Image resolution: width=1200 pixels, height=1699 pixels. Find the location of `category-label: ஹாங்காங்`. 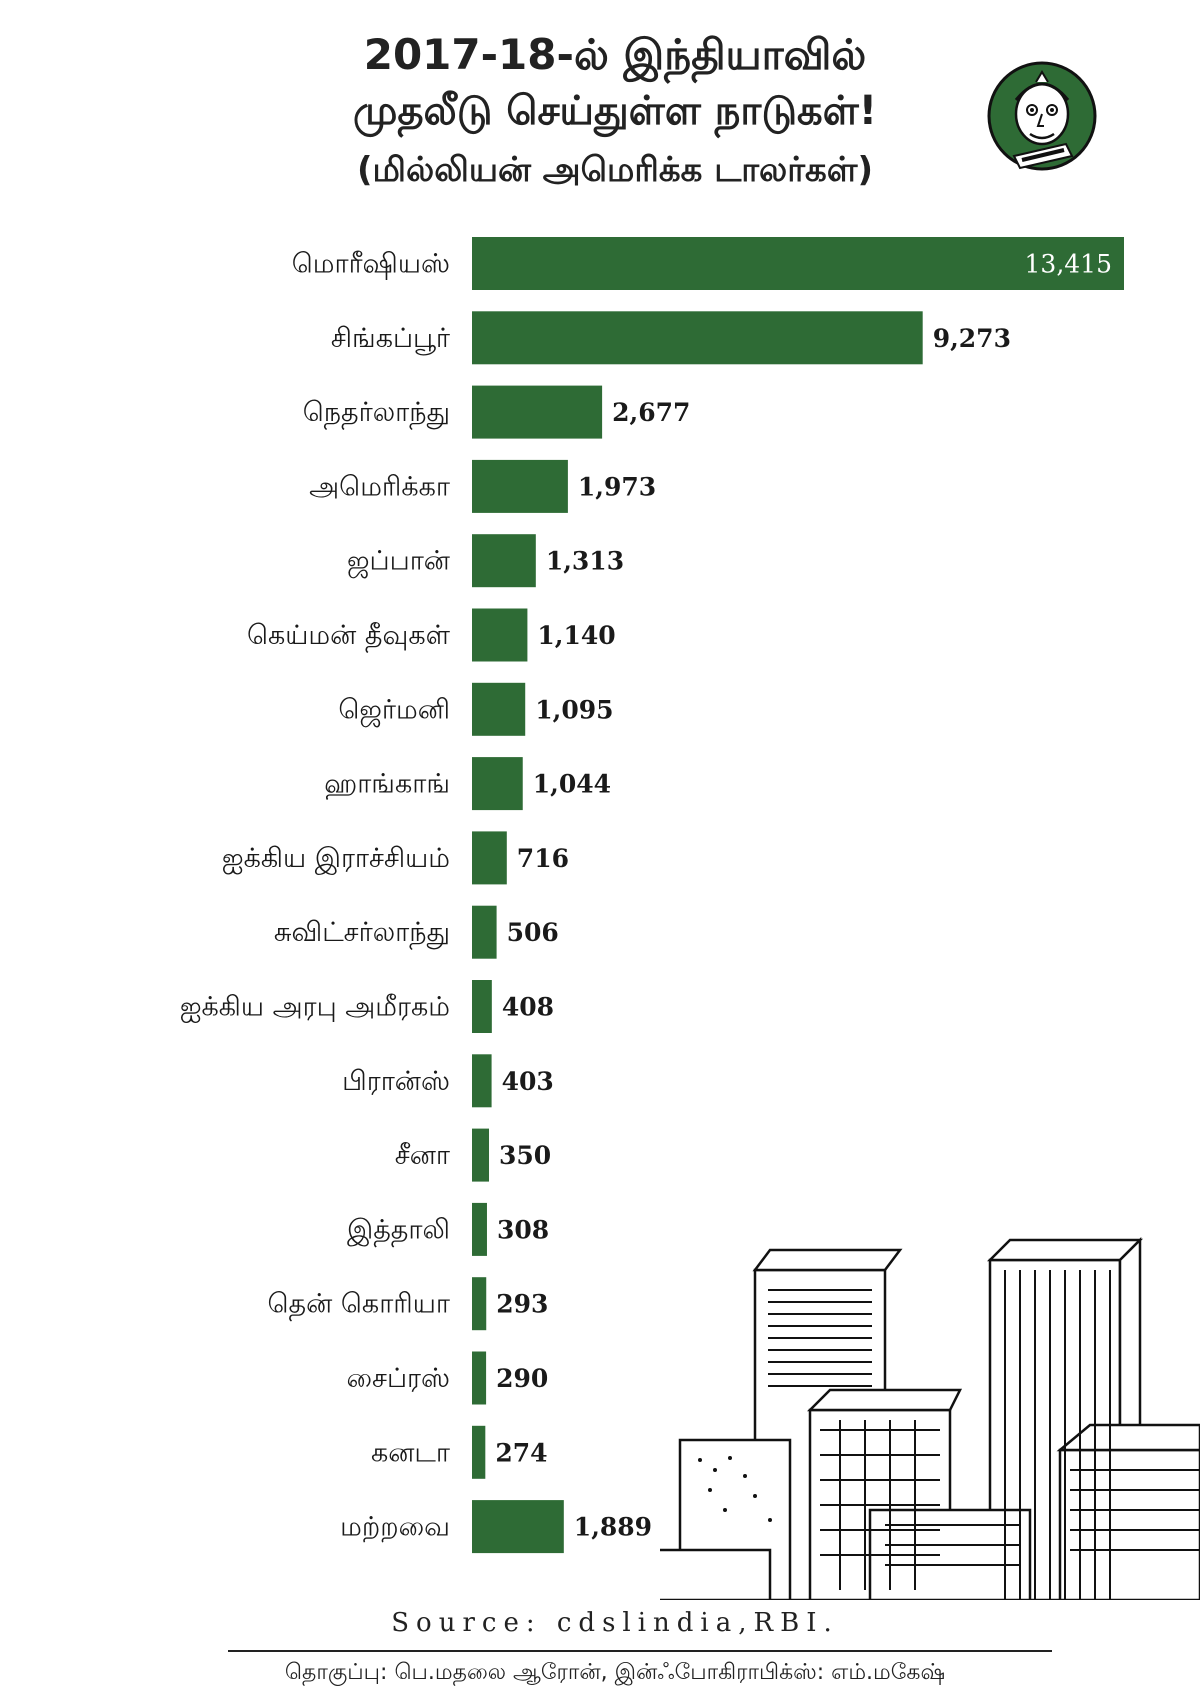

category-label: ஹாங்காங் is located at coordinates (387, 785).